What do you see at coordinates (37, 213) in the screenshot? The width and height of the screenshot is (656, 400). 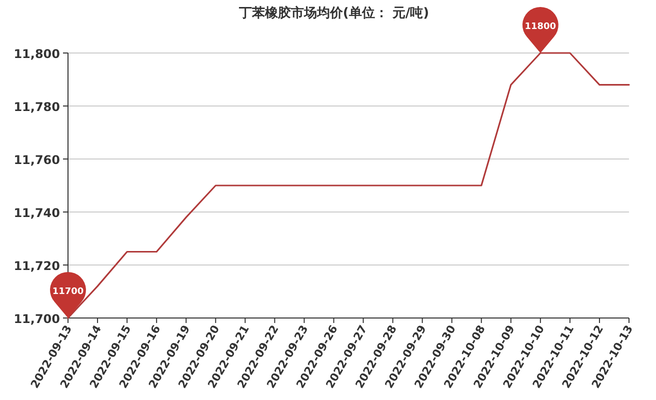 I see `y-tick-label: 11,740` at bounding box center [37, 213].